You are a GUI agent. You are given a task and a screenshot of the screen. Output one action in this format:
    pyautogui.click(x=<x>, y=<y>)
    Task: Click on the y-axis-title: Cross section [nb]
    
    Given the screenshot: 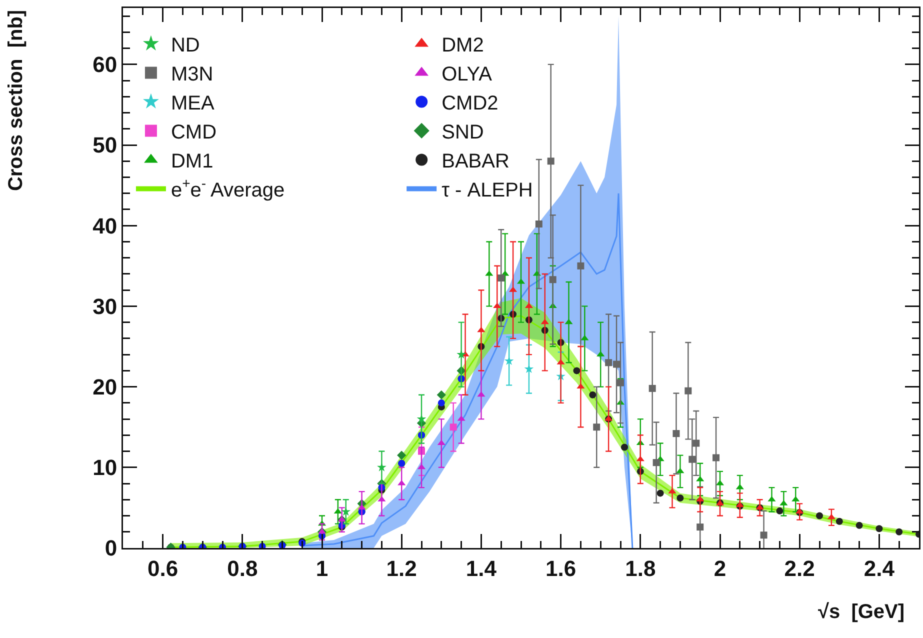 What is the action you would take?
    pyautogui.click(x=16, y=101)
    